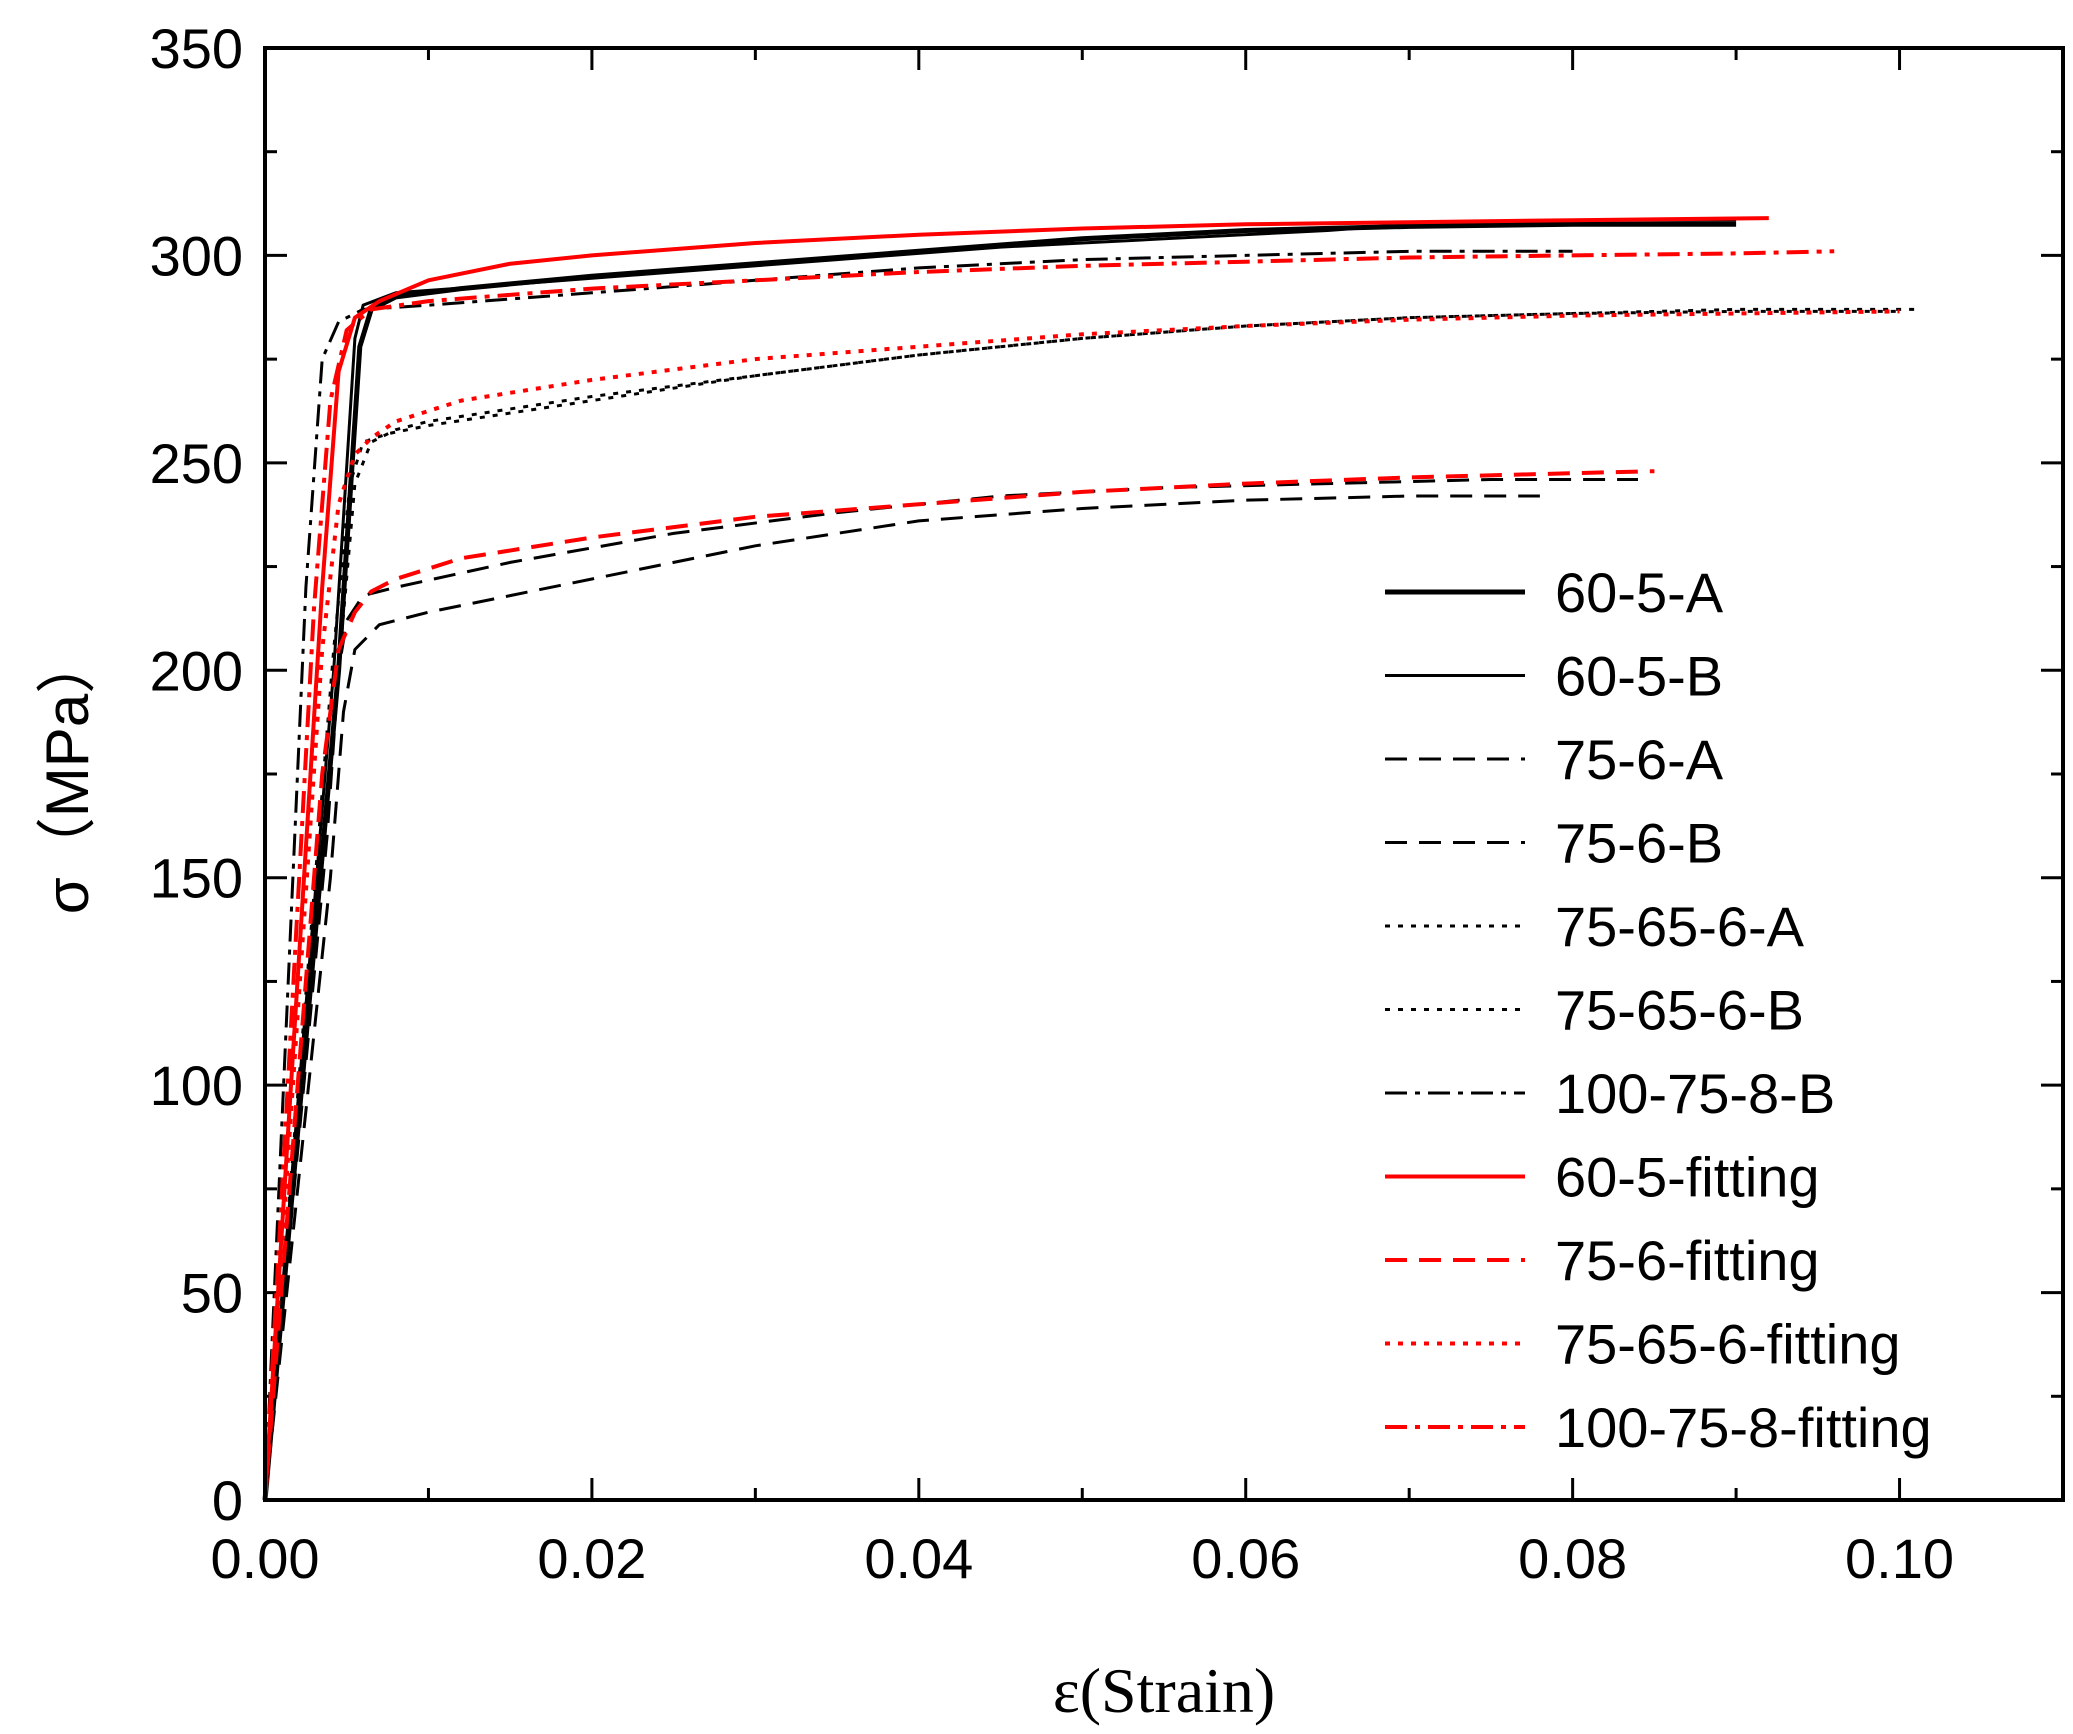  Describe the element at coordinates (1687, 1260) in the screenshot. I see `legend-label: 75-6-fitting` at that location.